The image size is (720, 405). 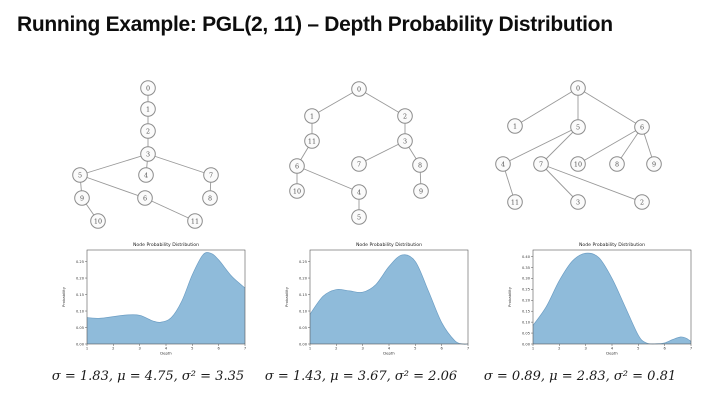 What do you see at coordinates (526, 257) in the screenshot?
I see `y-tick-label: 0.40` at bounding box center [526, 257].